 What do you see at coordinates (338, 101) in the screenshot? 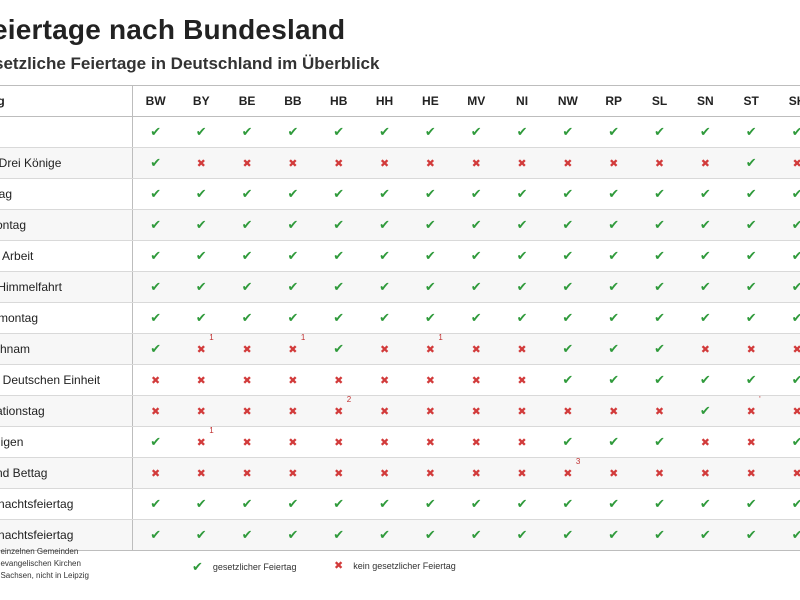
I see `column-header-state: HB` at bounding box center [338, 101].